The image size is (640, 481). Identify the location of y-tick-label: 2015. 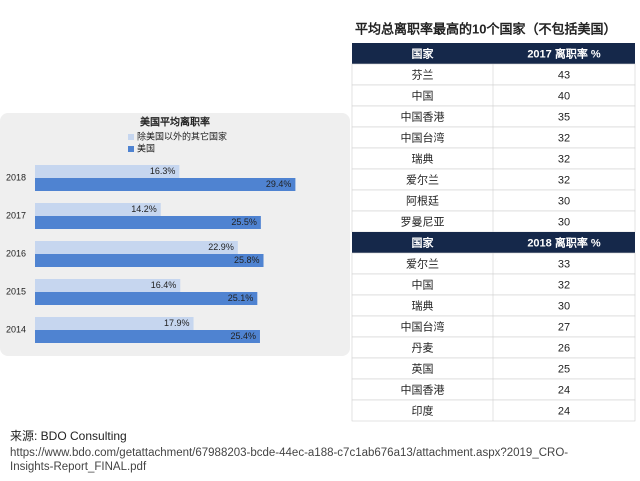
(16, 291).